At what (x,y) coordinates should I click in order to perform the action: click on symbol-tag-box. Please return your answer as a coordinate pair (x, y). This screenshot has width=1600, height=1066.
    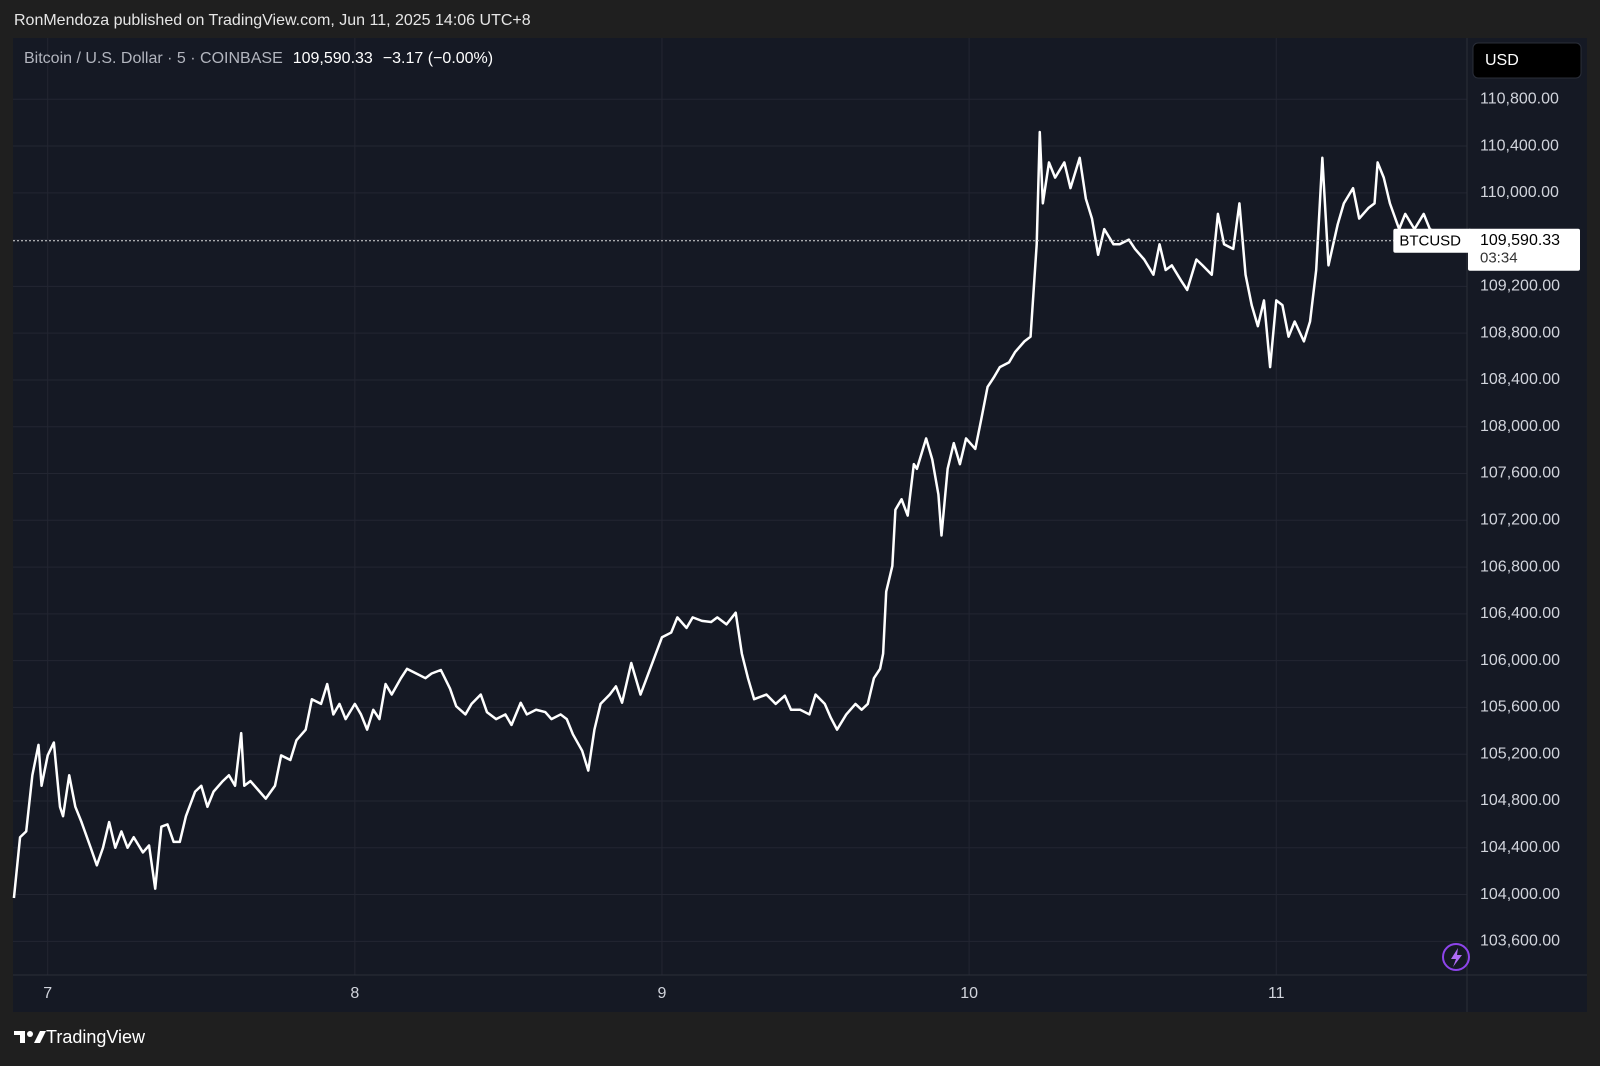
    Looking at the image, I should click on (1432, 240).